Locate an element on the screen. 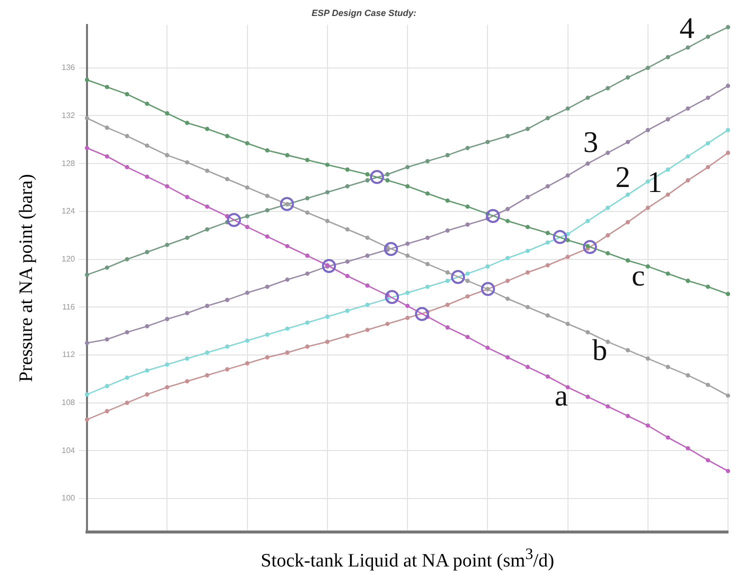 The image size is (742, 578). y-tick-label: 128 is located at coordinates (69, 163).